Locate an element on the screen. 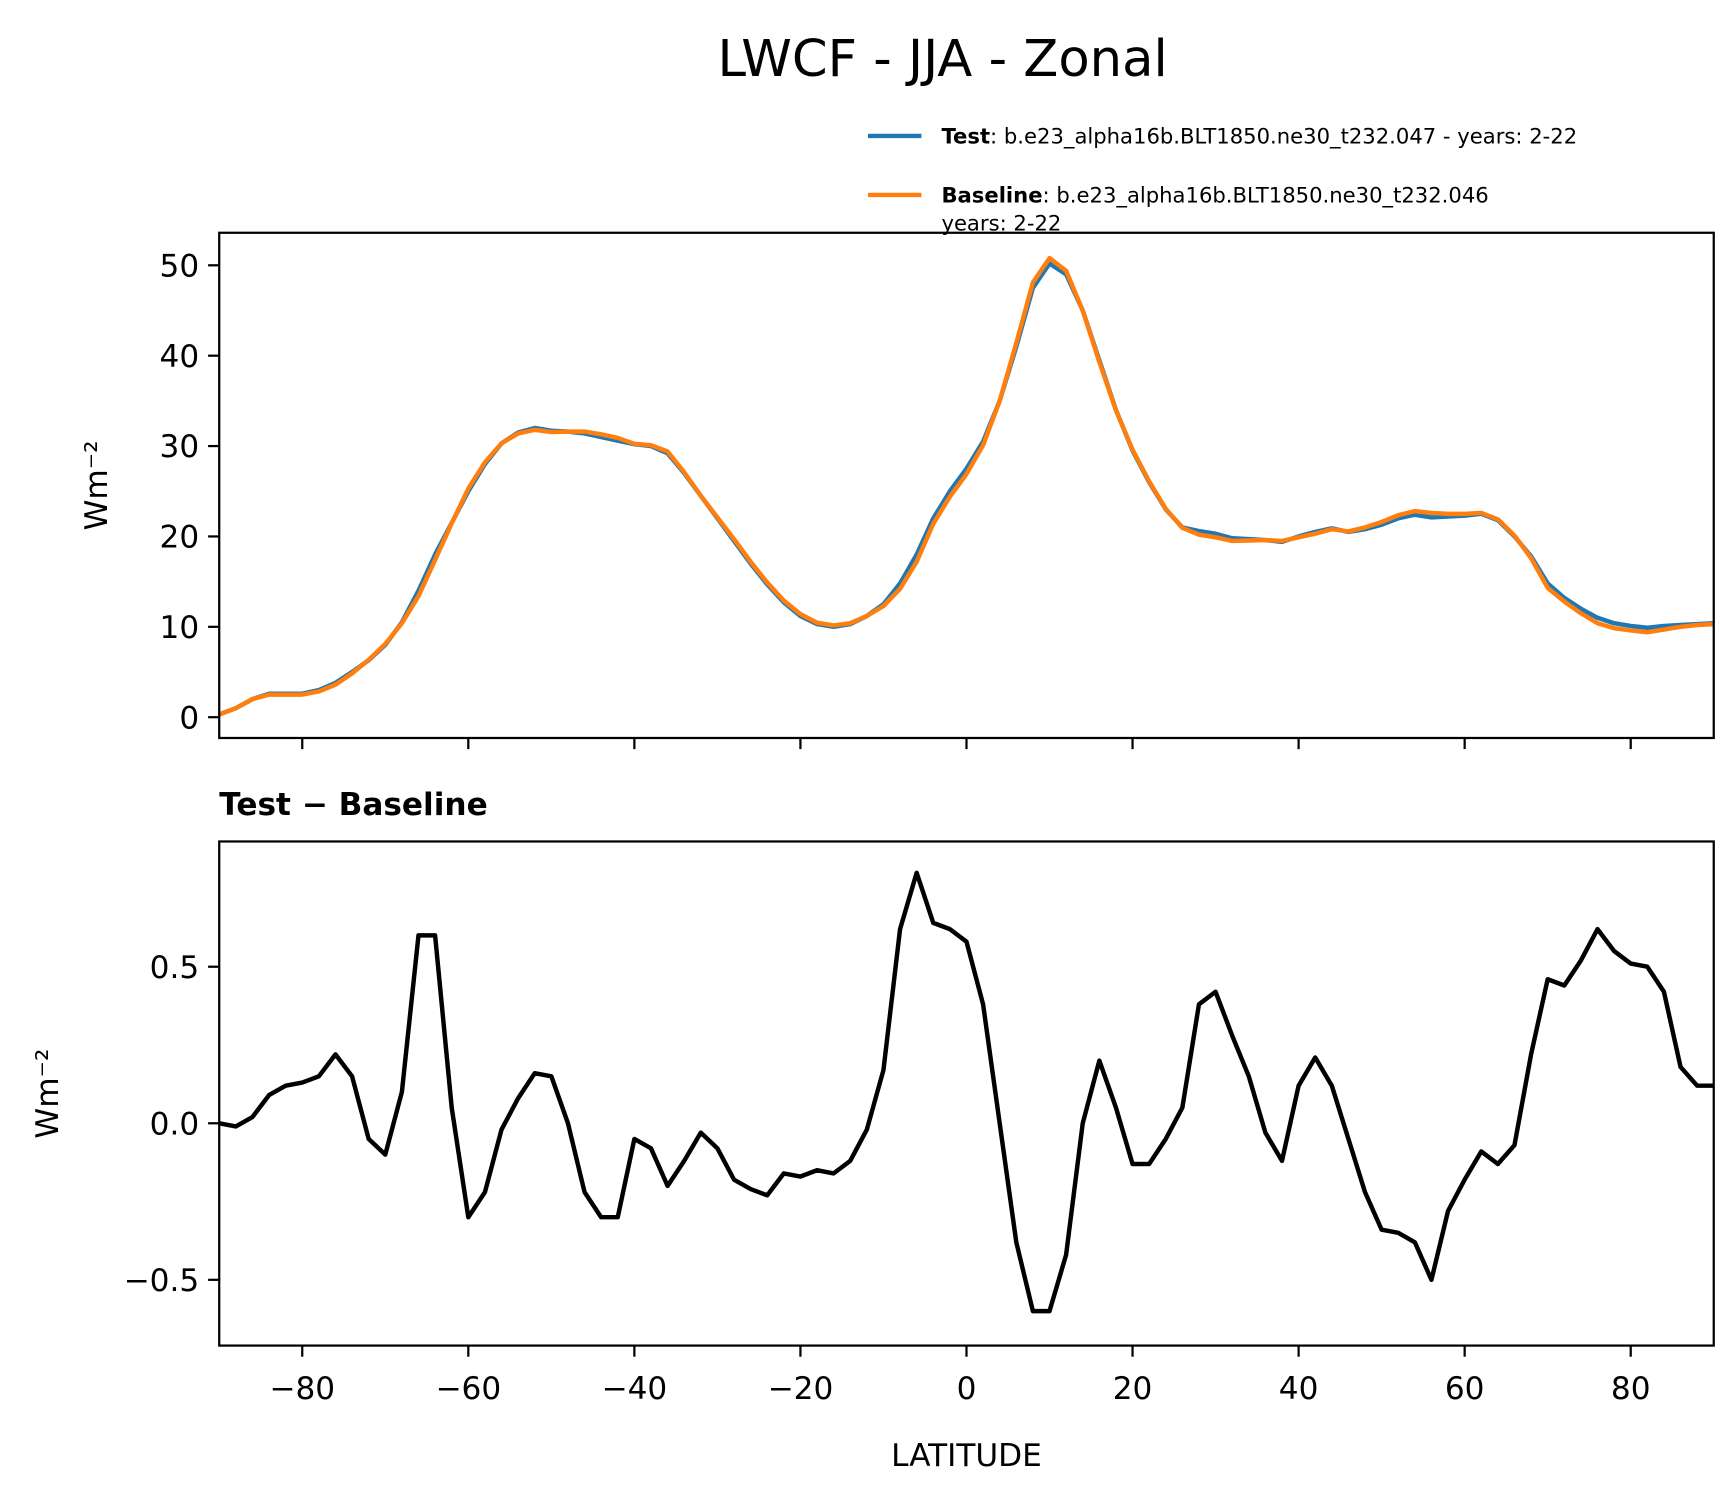  x-tick-label: 0 is located at coordinates (967, 1389).